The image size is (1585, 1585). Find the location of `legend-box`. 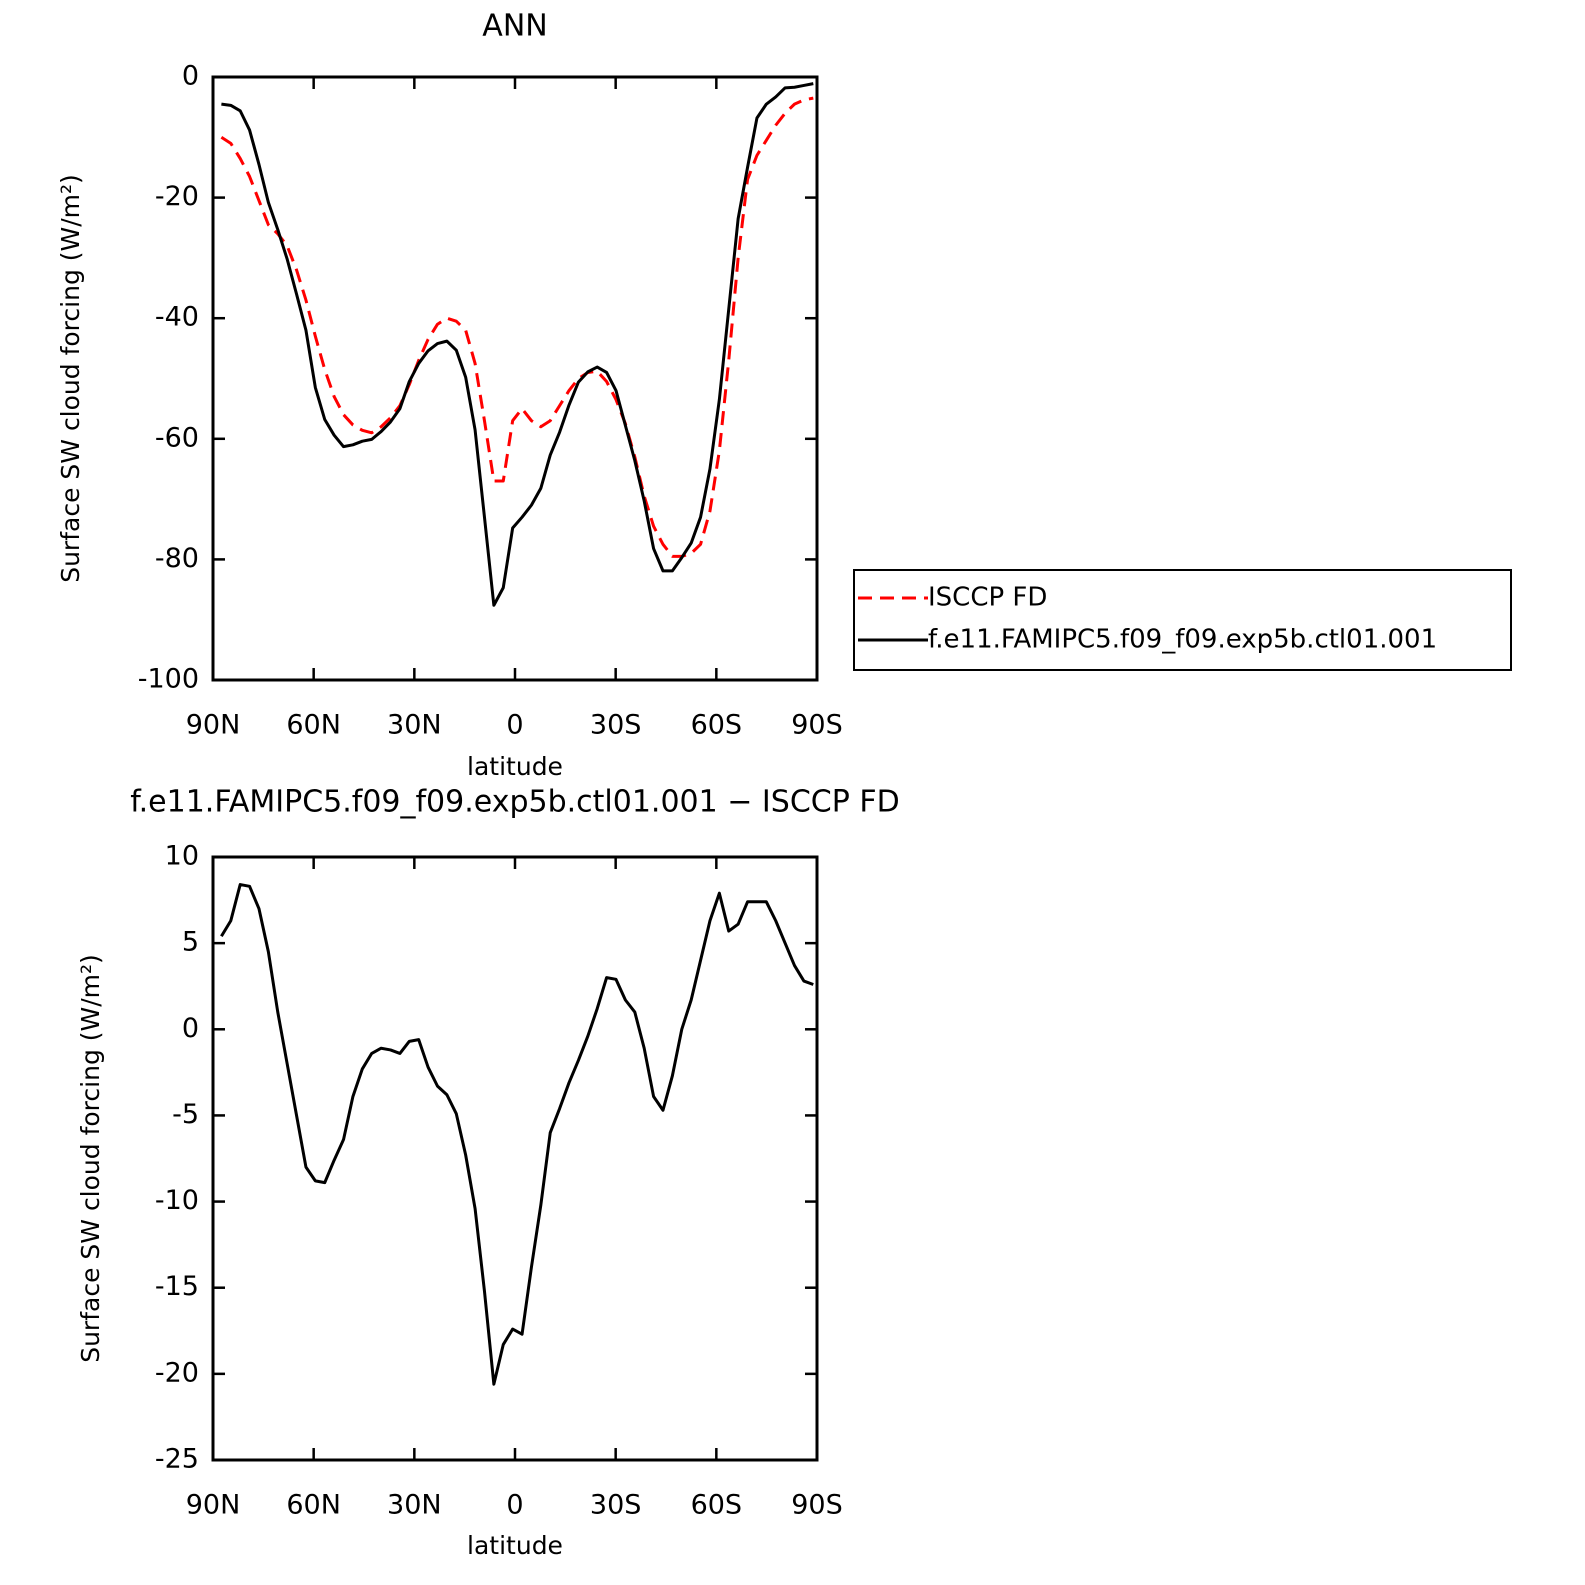

legend-box is located at coordinates (1182, 620).